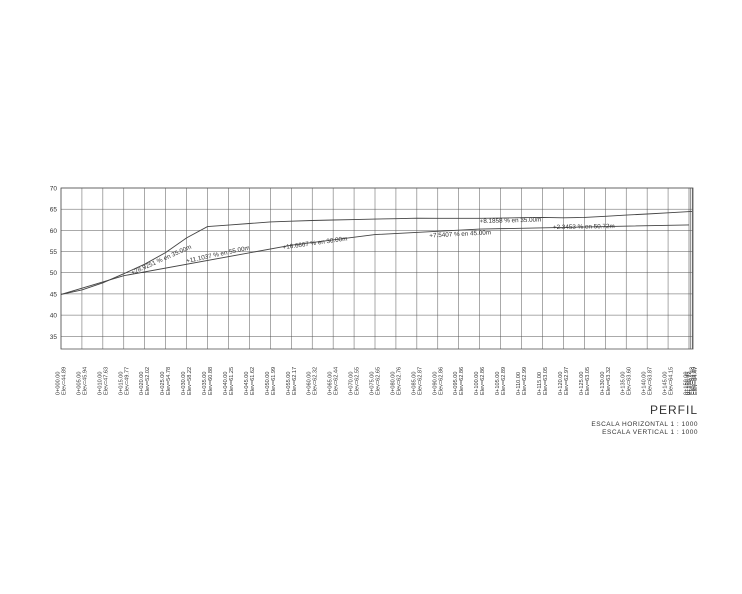 The width and height of the screenshot is (742, 594). What do you see at coordinates (161, 260) in the screenshot?
I see `grade-label: +28.9251 % en 35.00m` at bounding box center [161, 260].